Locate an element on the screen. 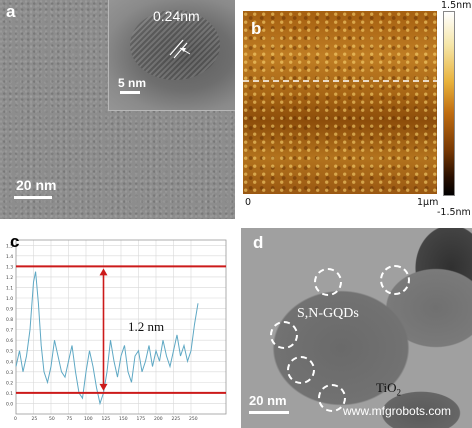 Image resolution: width=472 pixels, height=428 pixels. profile-series-line is located at coordinates (107, 338).